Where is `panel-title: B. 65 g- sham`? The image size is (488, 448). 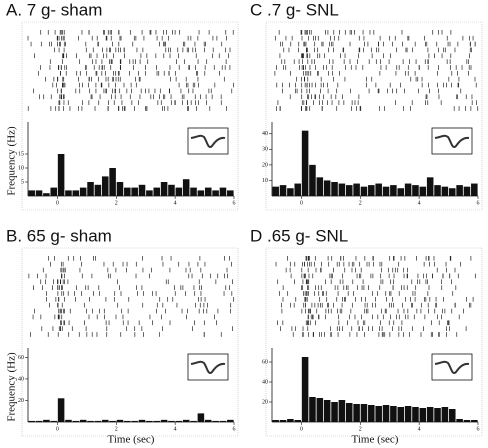
panel-title: B. 65 g- sham is located at coordinates (59, 235).